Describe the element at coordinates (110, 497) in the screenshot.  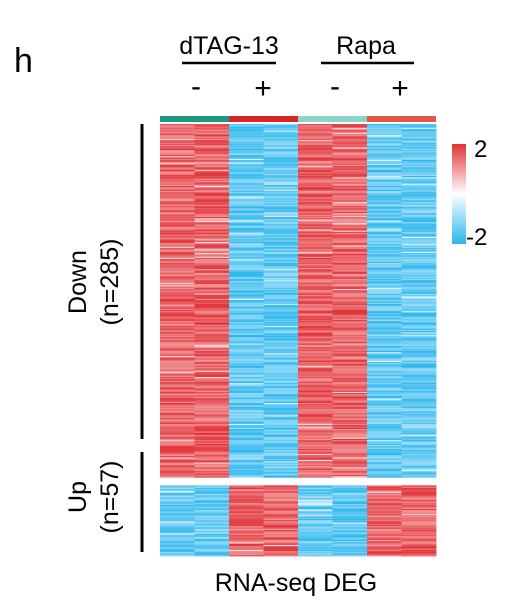
I see `row-group-count-up: (n=57)` at that location.